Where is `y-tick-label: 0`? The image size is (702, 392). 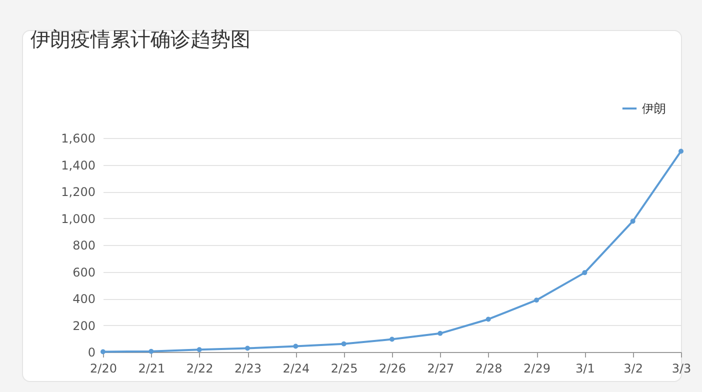 y-tick-label: 0 is located at coordinates (92, 353).